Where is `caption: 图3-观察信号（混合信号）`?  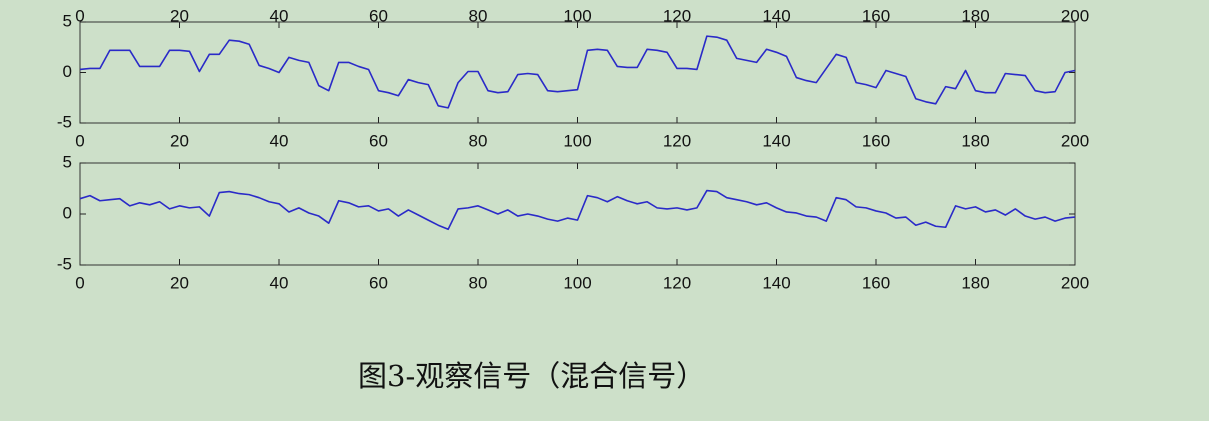
caption: 图3-观察信号（混合信号） is located at coordinates (531, 376).